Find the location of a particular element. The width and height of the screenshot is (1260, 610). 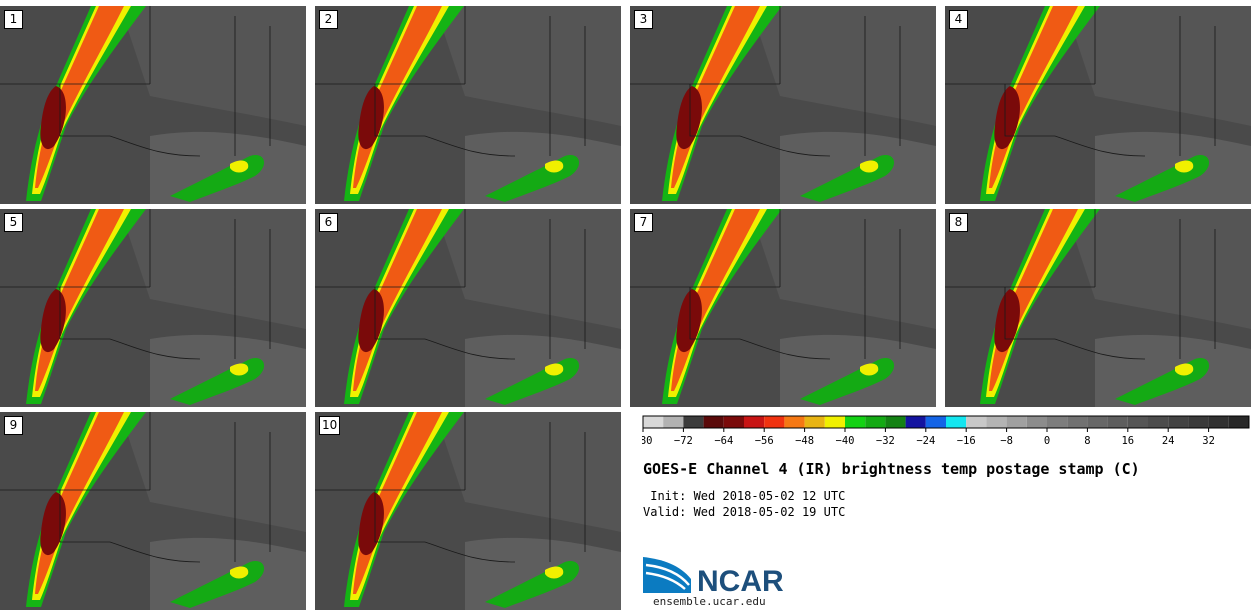

site-url: ensemble.ucar.edu is located at coordinates (709, 601).